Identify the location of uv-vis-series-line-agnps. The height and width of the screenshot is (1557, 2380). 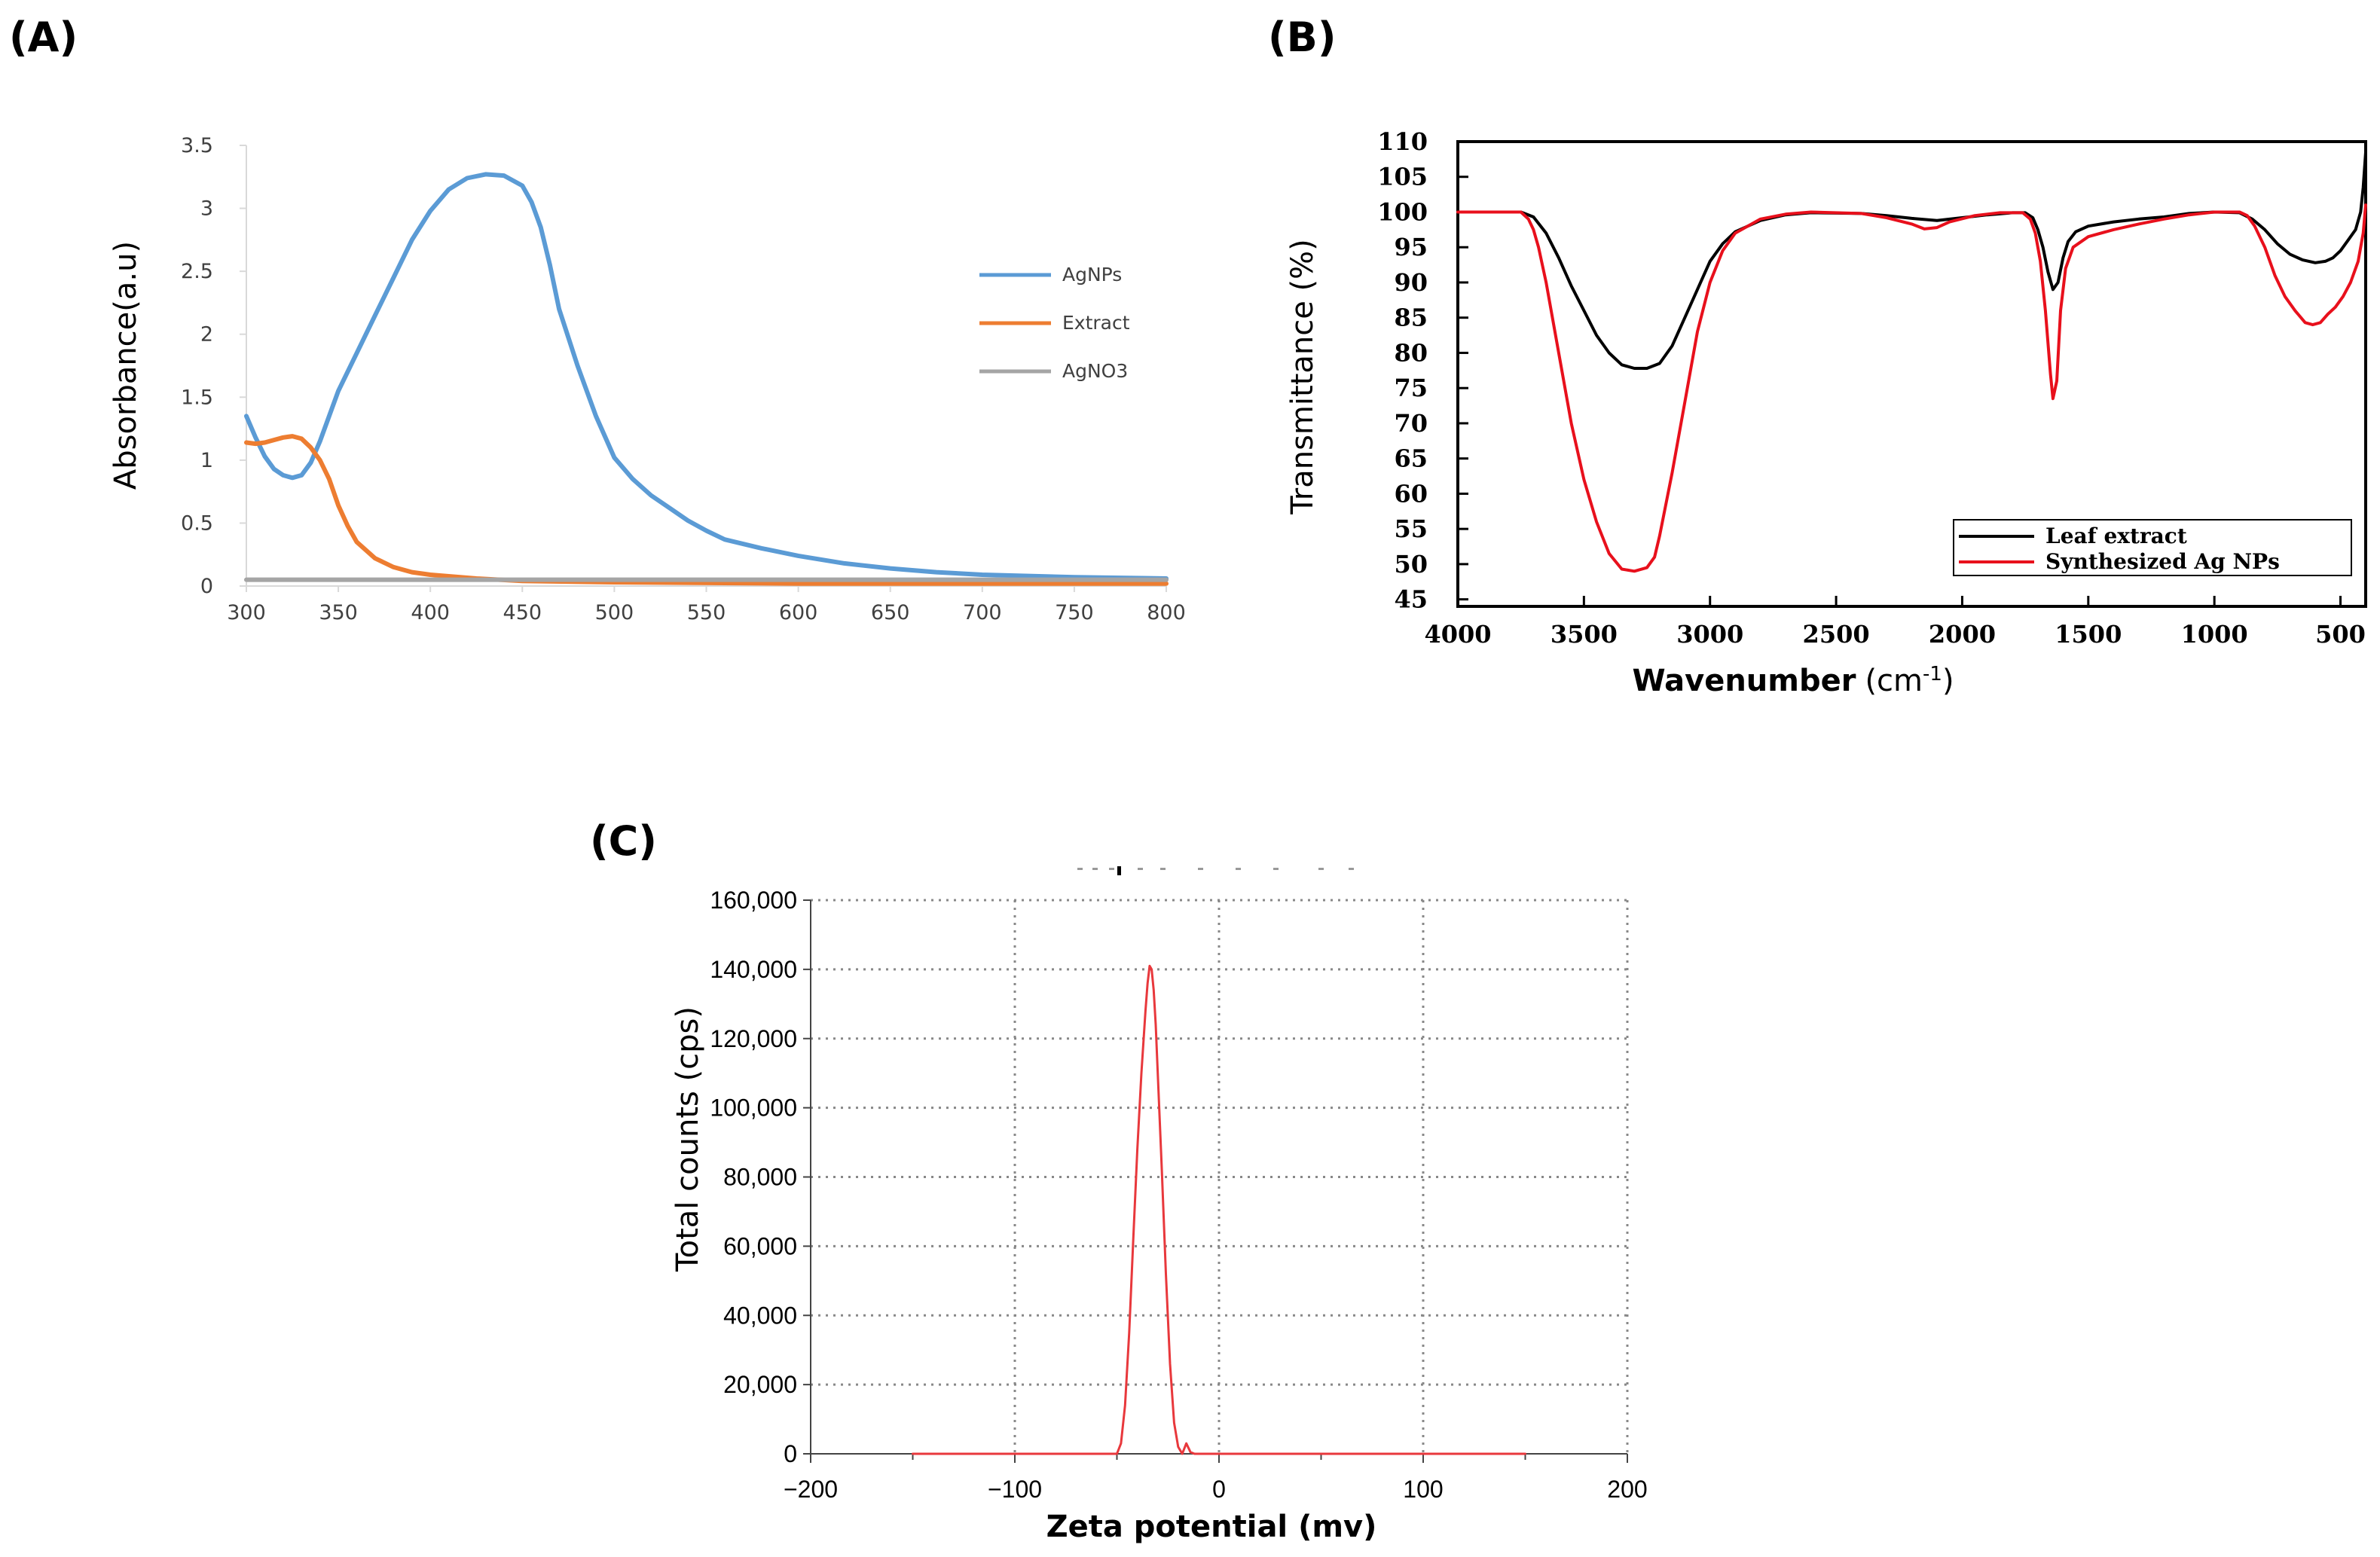
(706, 376).